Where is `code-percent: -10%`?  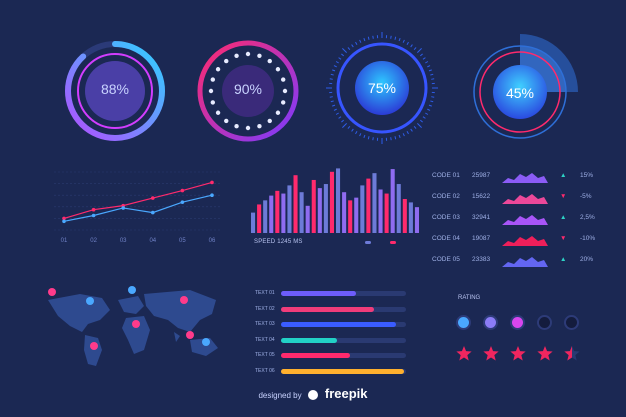 code-percent: -10% is located at coordinates (588, 238).